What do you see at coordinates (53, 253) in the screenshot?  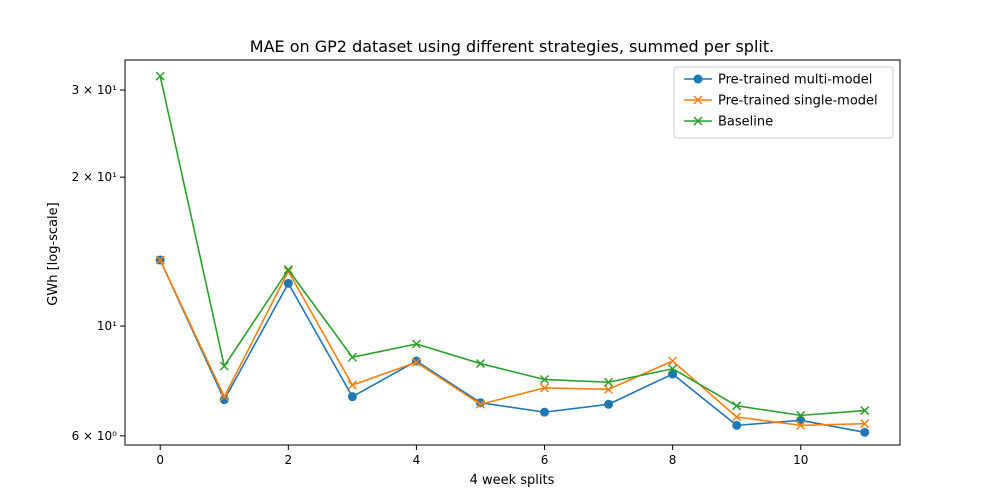 I see `y-axis-label: GWh [log-scale]` at bounding box center [53, 253].